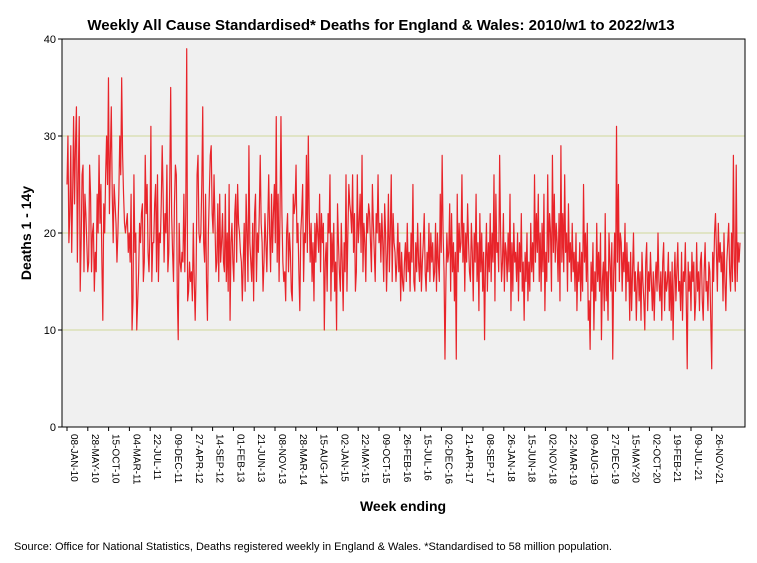  I want to click on y-tick-label: 20, so click(50, 234).